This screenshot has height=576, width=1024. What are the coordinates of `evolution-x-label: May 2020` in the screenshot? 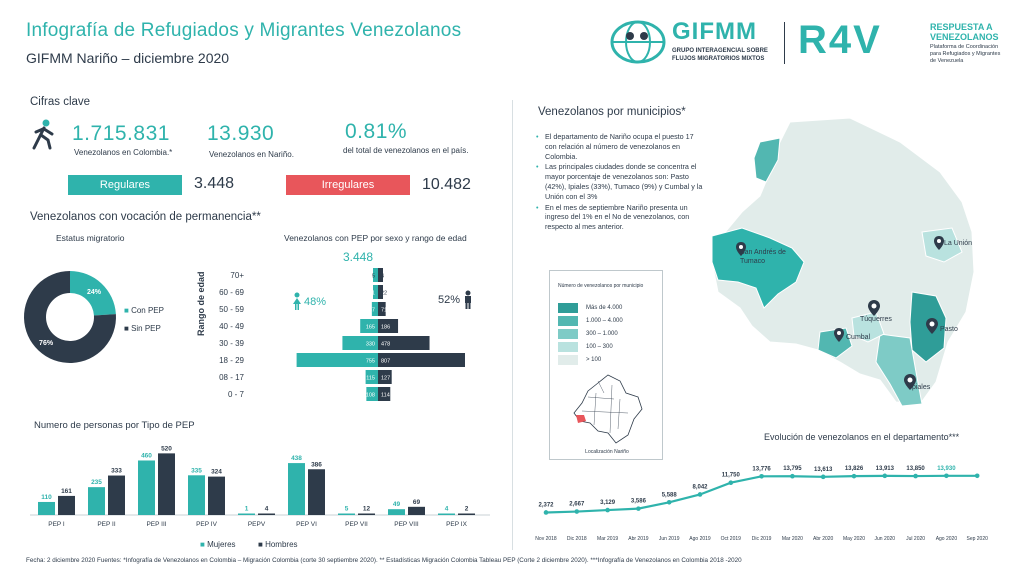 It's located at (854, 539).